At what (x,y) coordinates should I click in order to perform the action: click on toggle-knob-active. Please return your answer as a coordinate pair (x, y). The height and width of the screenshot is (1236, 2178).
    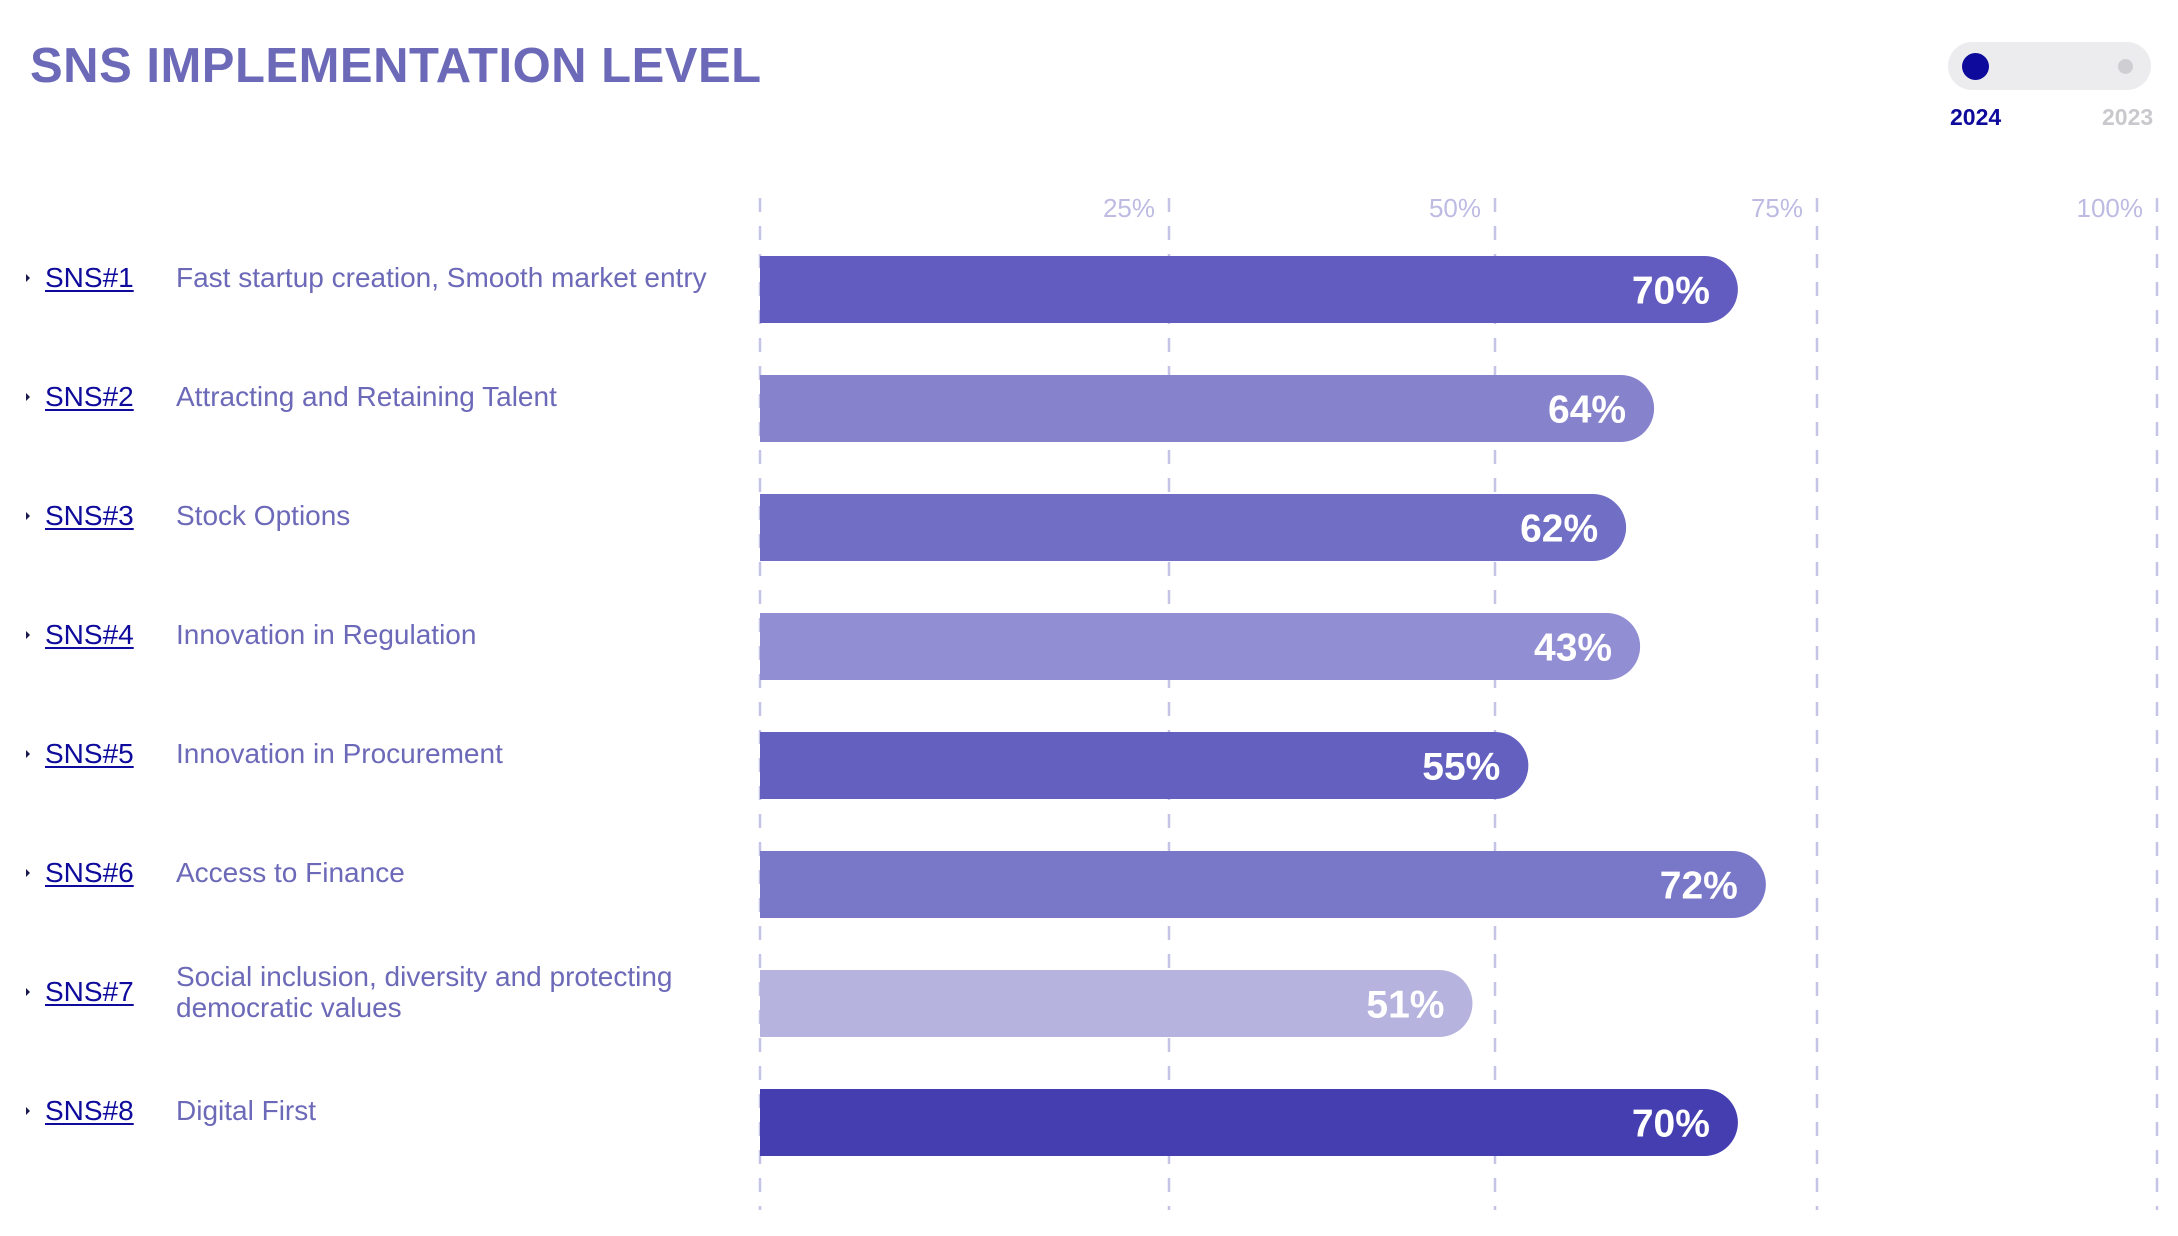
    Looking at the image, I should click on (1975, 66).